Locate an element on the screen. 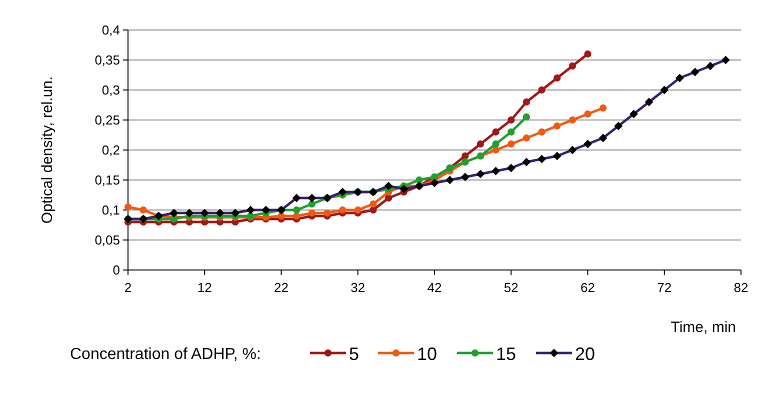 This screenshot has height=401, width=759. y-tick-label: 0,15 is located at coordinates (107, 180).